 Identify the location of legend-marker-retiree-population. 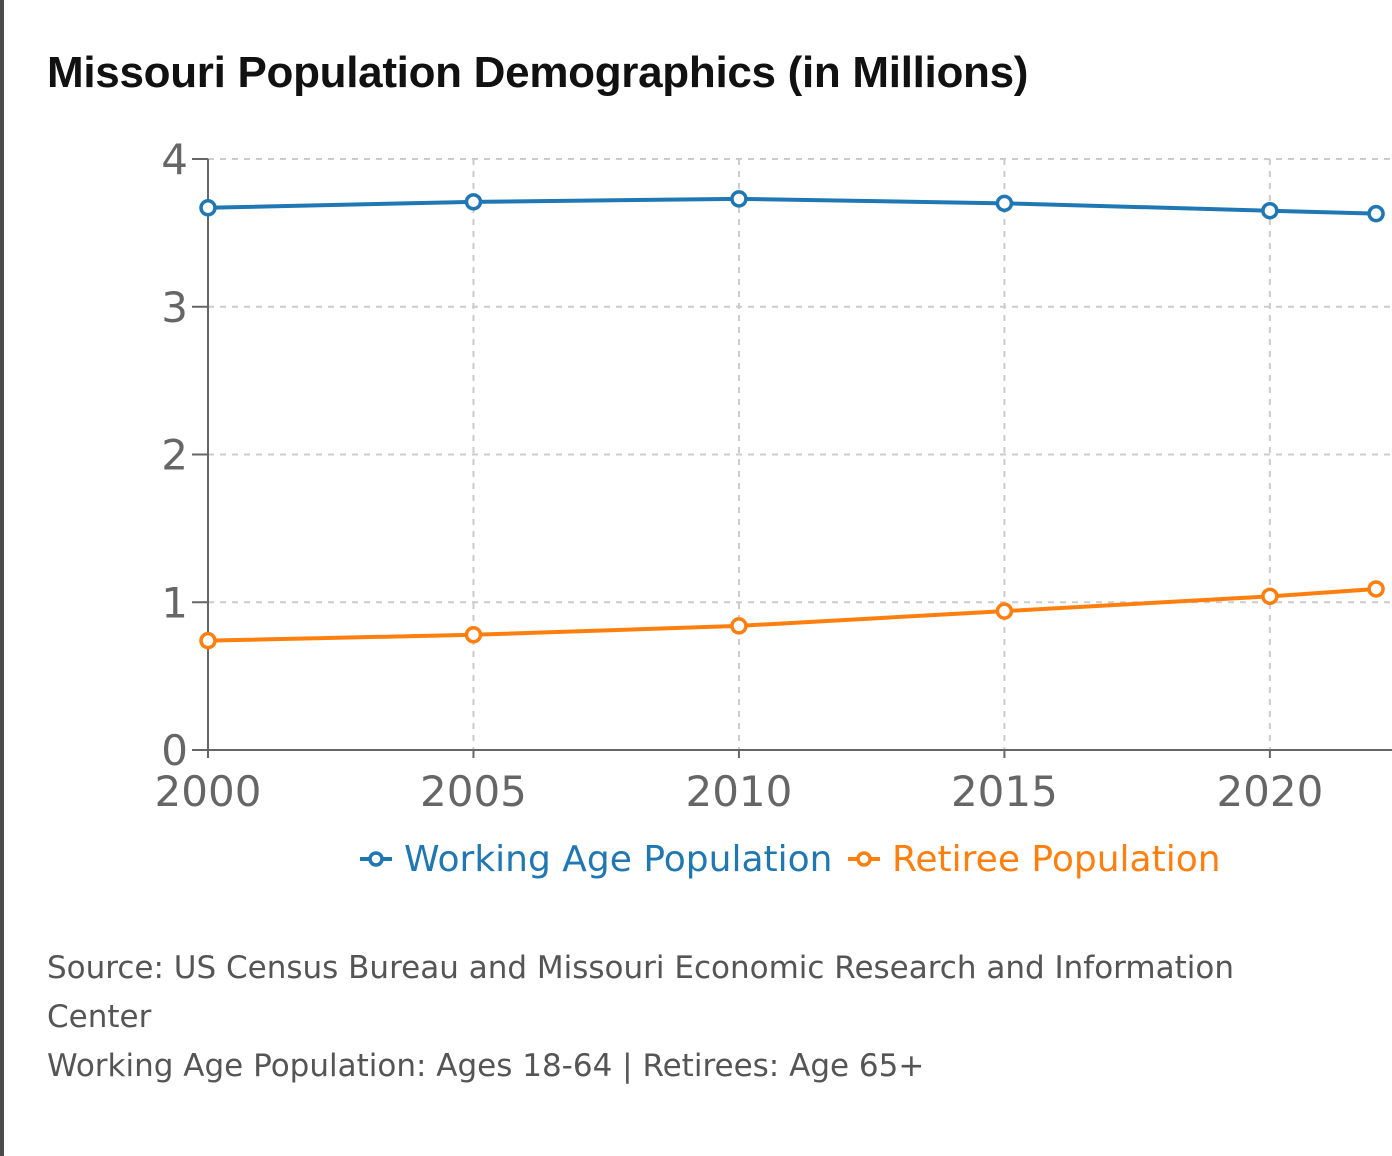
(864, 859).